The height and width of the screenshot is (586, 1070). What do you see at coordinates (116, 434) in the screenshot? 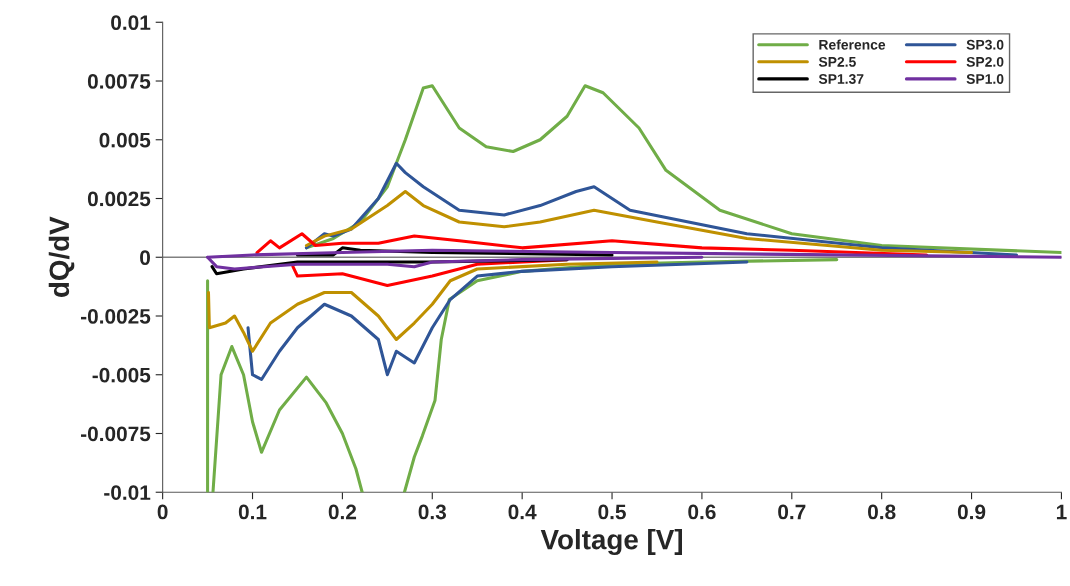
I see `y-tick-label: -0.0075` at bounding box center [116, 434].